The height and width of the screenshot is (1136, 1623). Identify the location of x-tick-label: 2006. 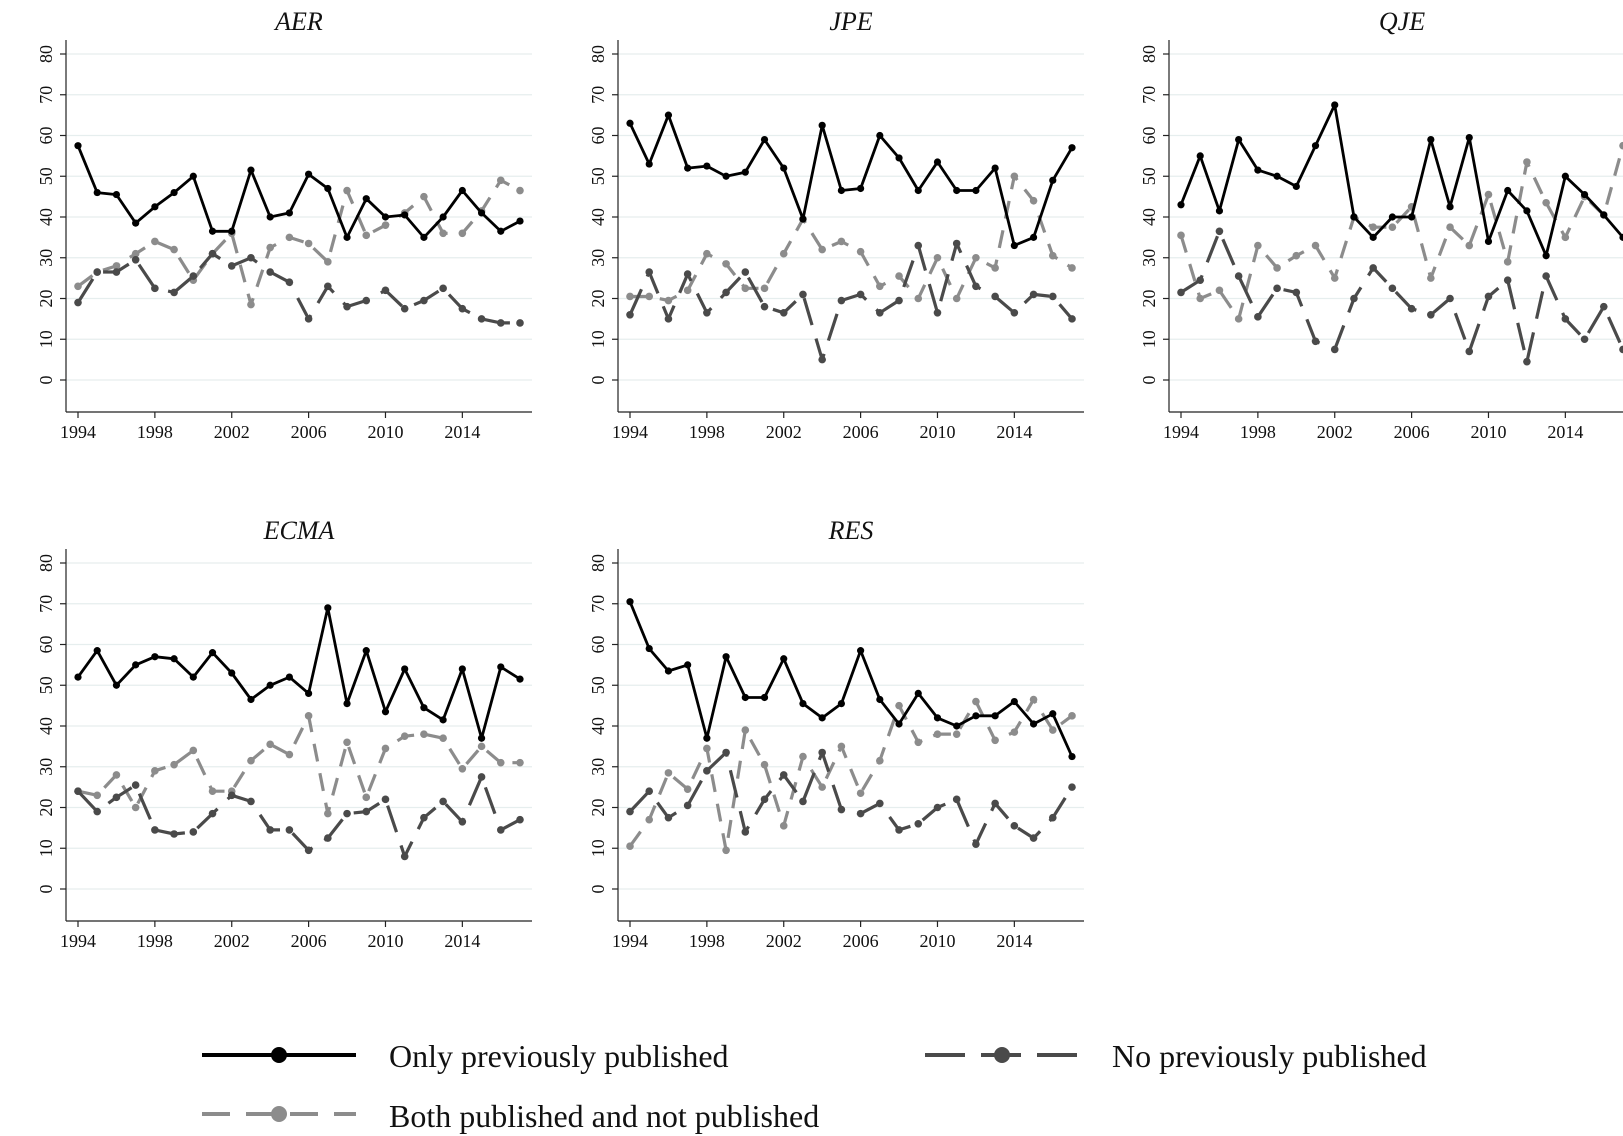
(309, 432).